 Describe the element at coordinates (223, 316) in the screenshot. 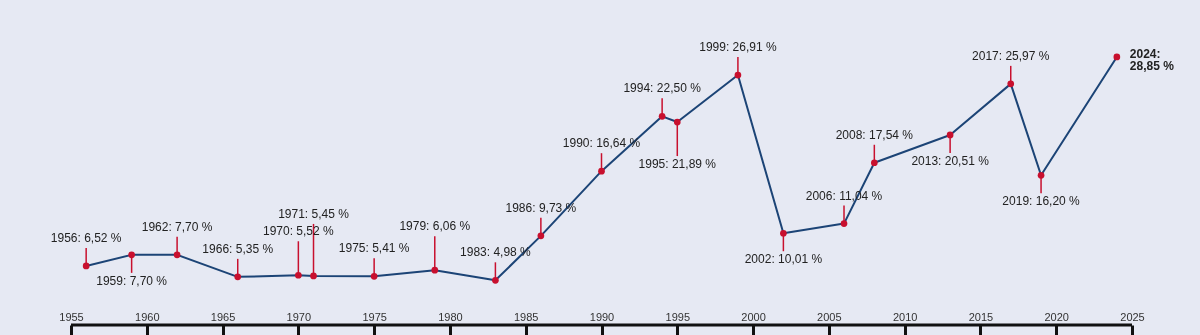

I see `x-tick-label: 1965` at that location.